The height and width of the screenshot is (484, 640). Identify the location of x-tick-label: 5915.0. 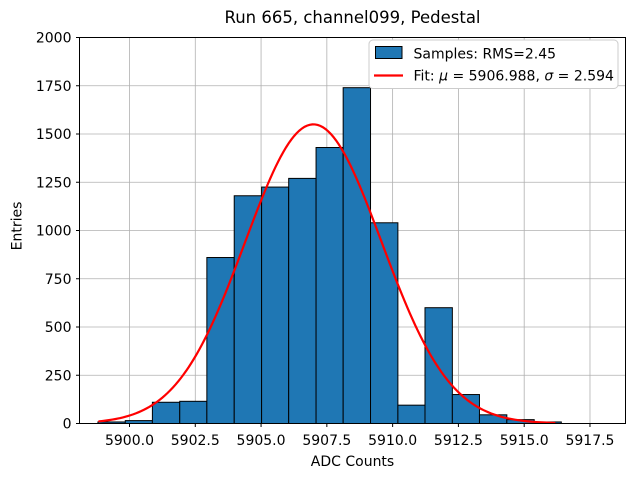
(524, 441).